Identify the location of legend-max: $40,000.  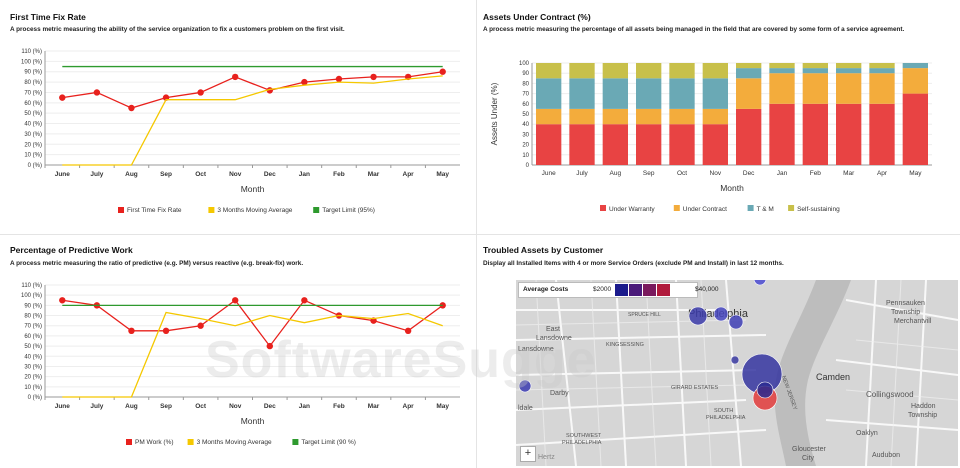
(707, 289).